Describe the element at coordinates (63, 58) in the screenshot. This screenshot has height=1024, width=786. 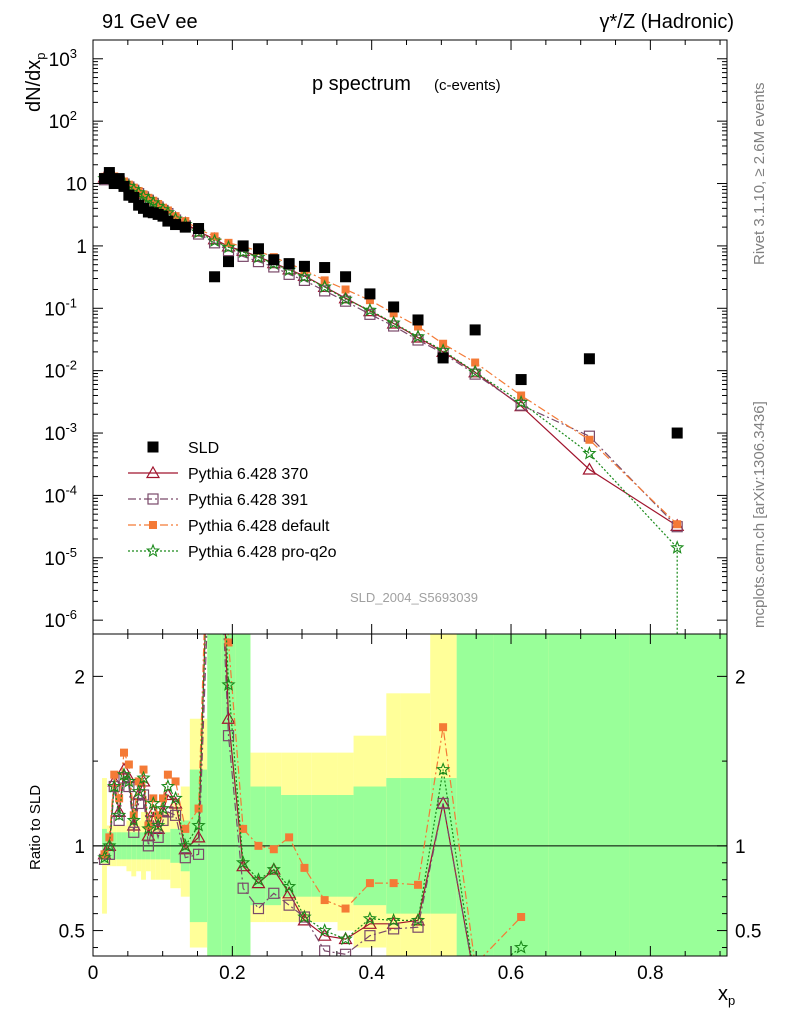
I see `y-tick-label: 10³` at that location.